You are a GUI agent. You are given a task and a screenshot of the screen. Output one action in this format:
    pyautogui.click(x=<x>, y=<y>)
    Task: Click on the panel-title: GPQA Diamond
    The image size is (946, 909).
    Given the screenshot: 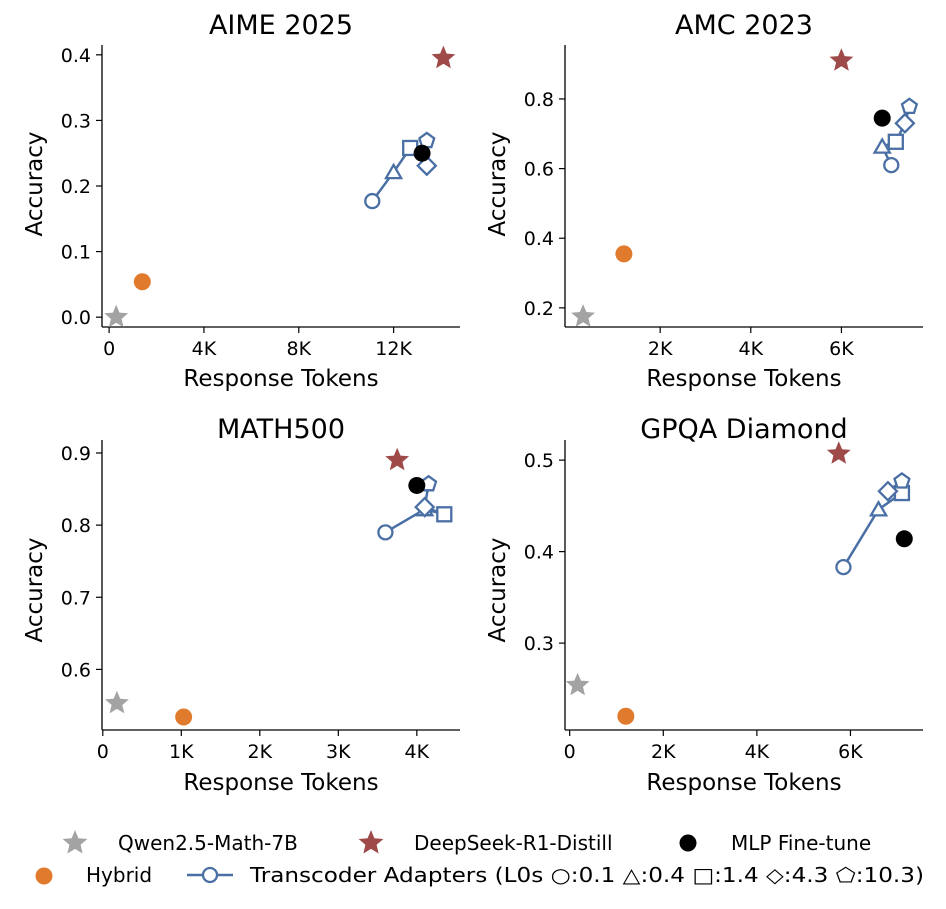 What is the action you would take?
    pyautogui.click(x=743, y=429)
    